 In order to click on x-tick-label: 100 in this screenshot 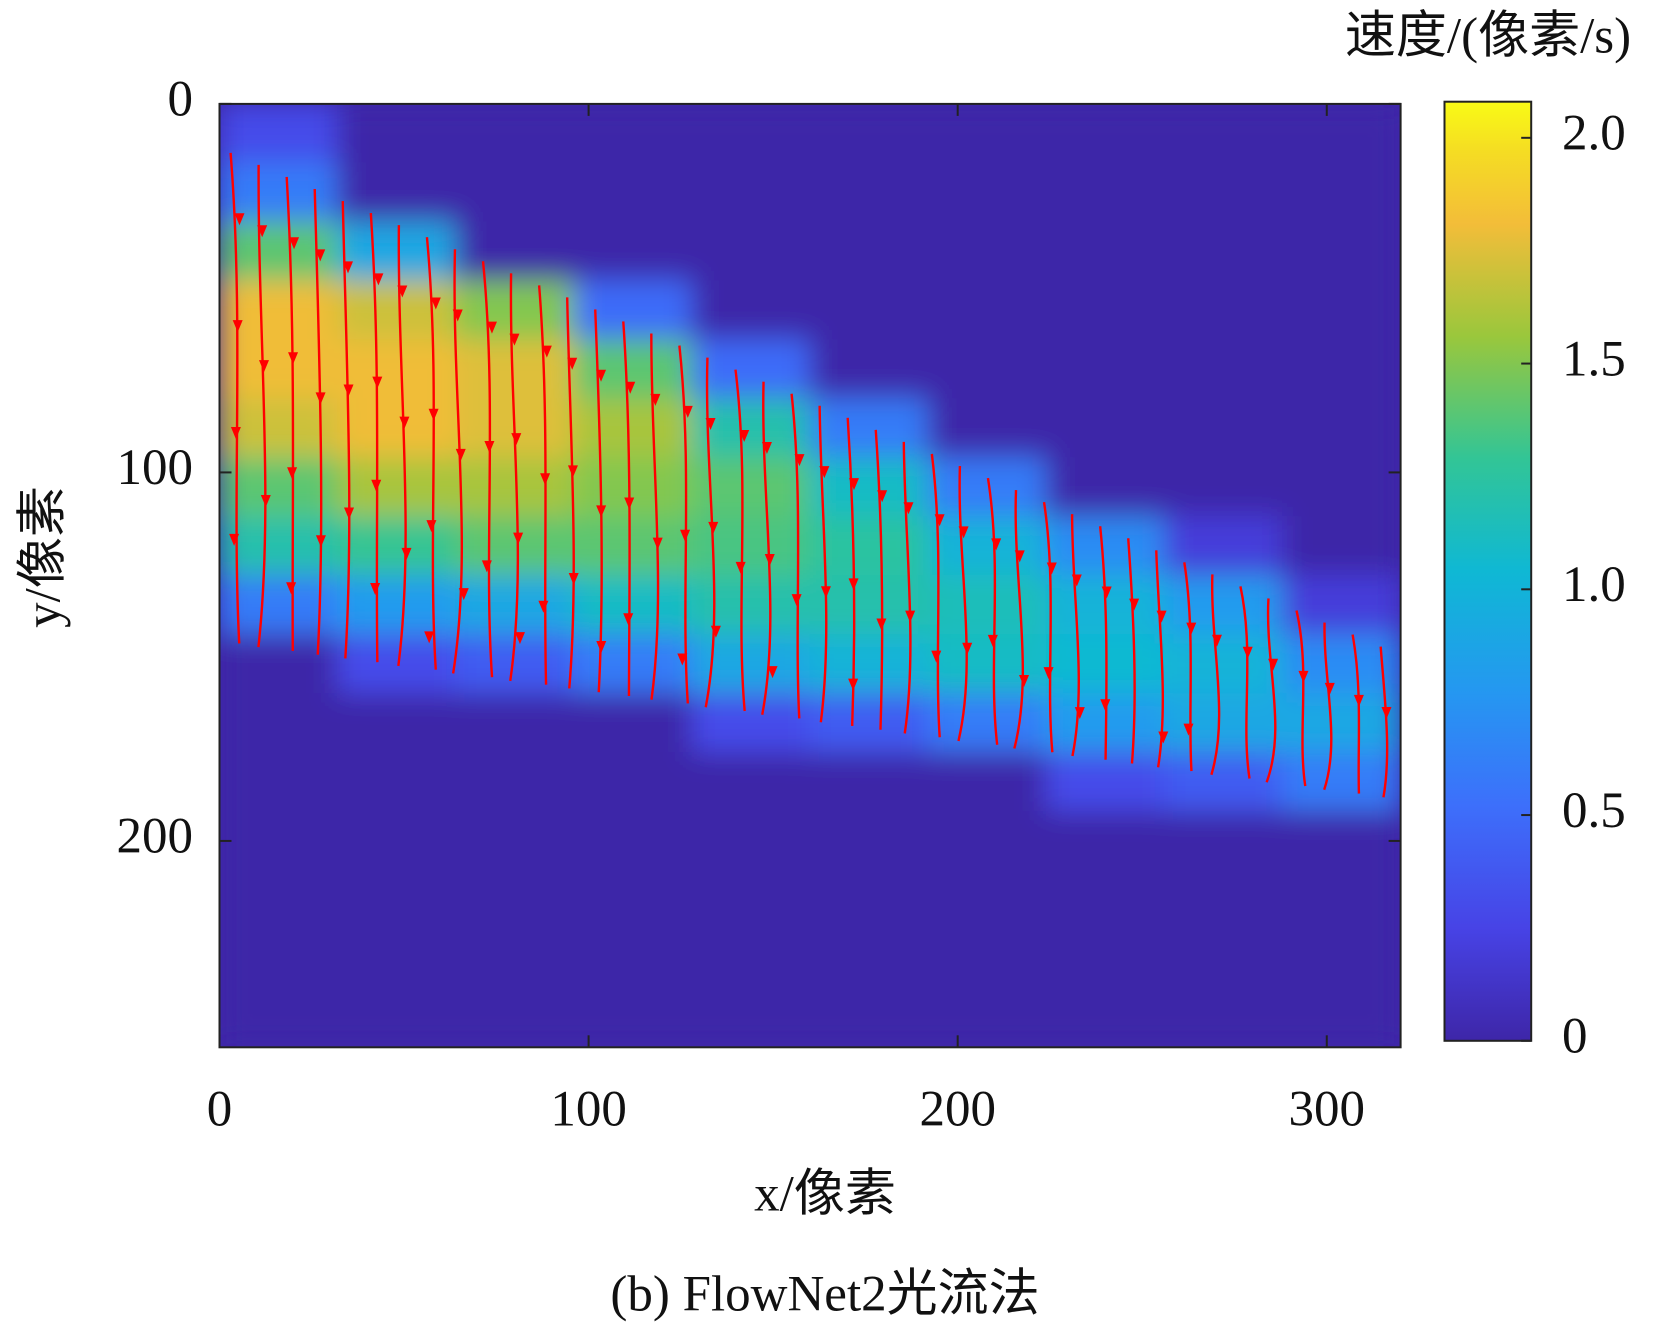, I will do `click(588, 1110)`.